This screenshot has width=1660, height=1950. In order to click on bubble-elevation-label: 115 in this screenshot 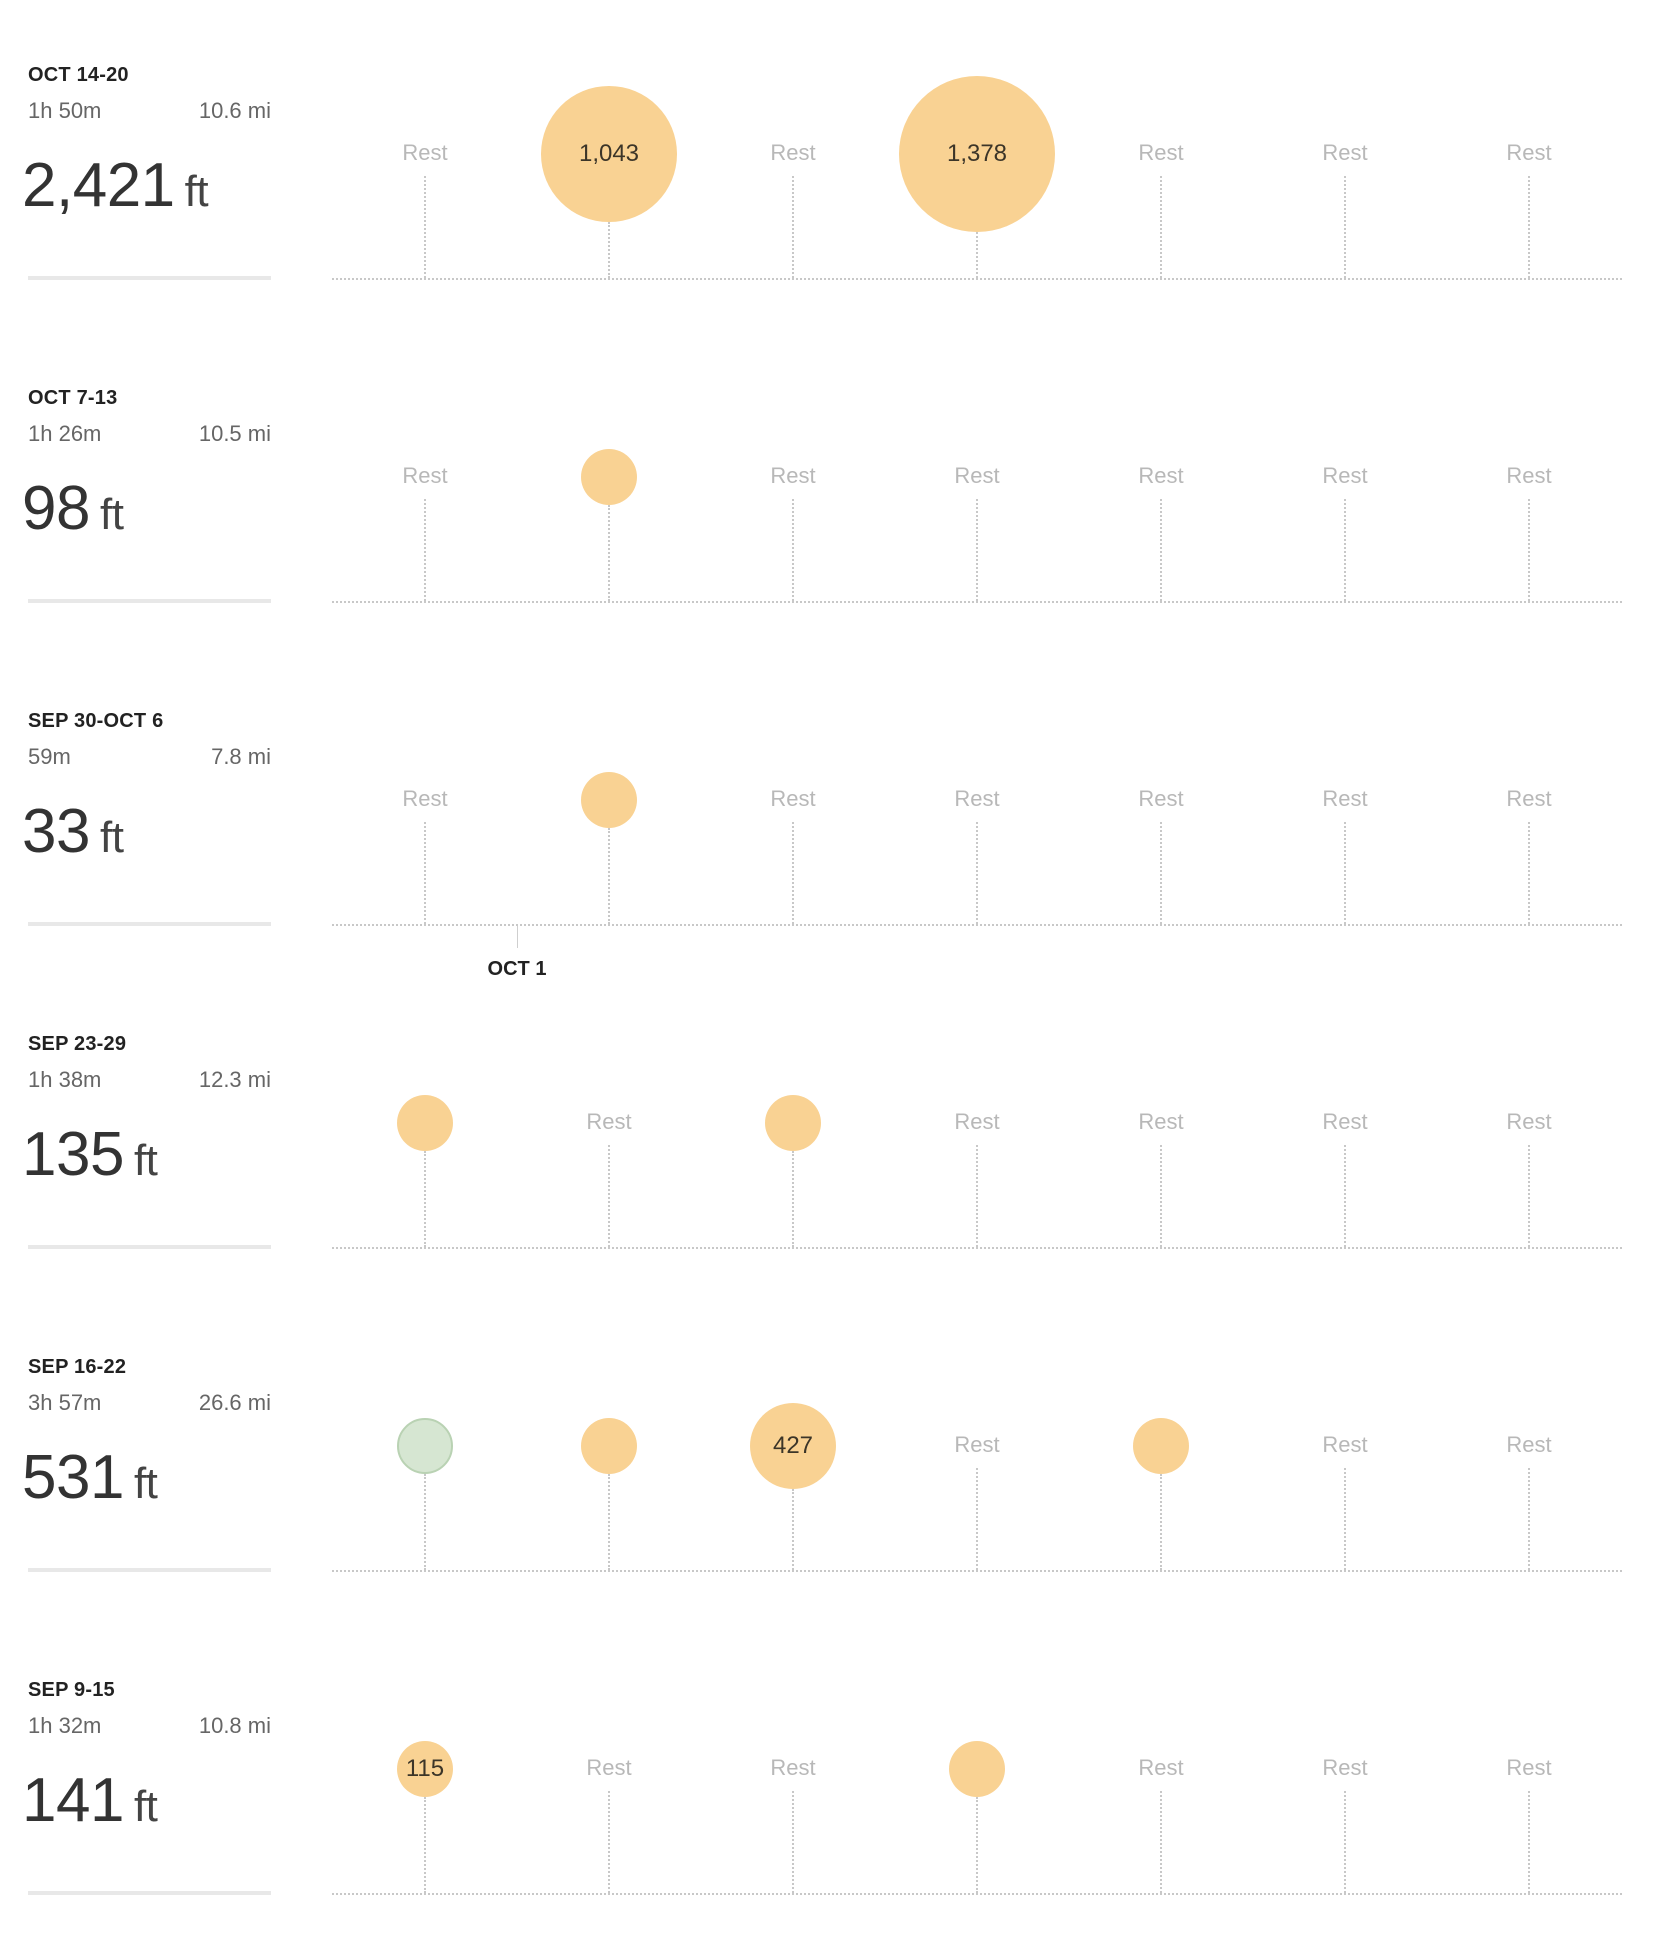, I will do `click(425, 1768)`.